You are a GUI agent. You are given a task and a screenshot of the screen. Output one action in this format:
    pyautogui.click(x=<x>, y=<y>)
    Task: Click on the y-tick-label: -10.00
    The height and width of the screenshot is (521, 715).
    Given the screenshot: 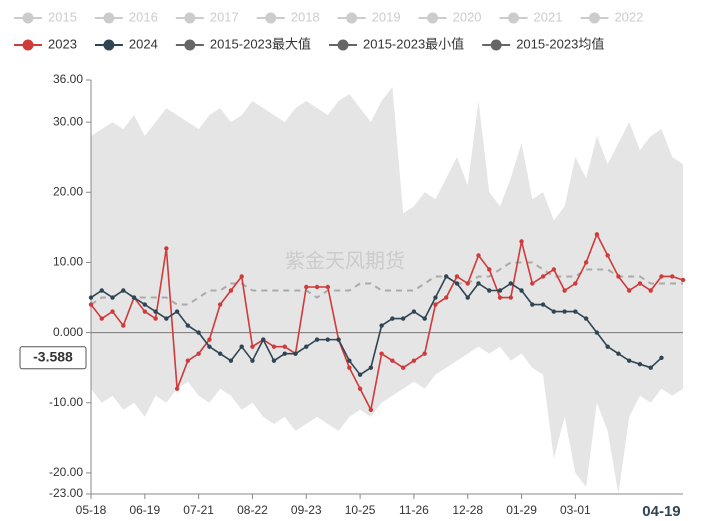 What is the action you would take?
    pyautogui.click(x=66, y=402)
    